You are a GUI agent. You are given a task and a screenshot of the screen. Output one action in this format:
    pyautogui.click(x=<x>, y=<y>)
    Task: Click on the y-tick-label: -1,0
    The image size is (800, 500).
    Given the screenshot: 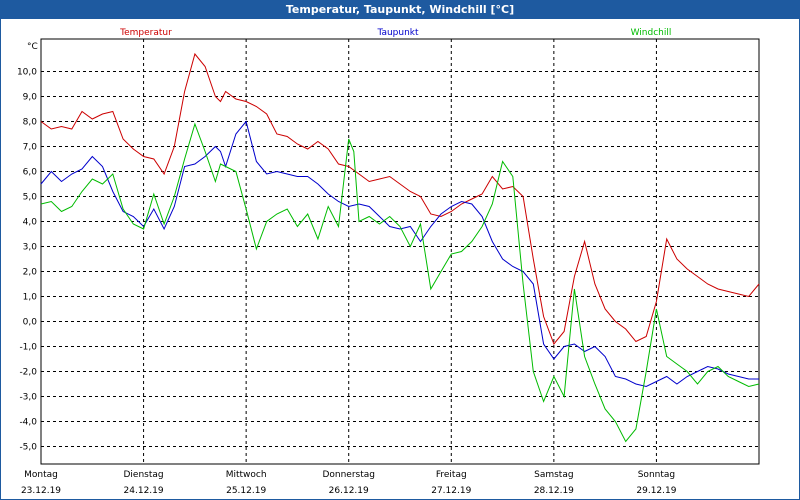 What is the action you would take?
    pyautogui.click(x=28, y=348)
    